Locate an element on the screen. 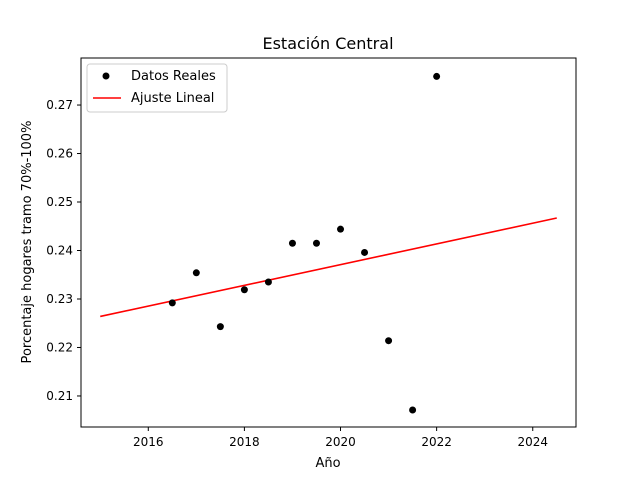 This screenshot has width=640, height=480. x-tick-label: 2016 is located at coordinates (148, 442).